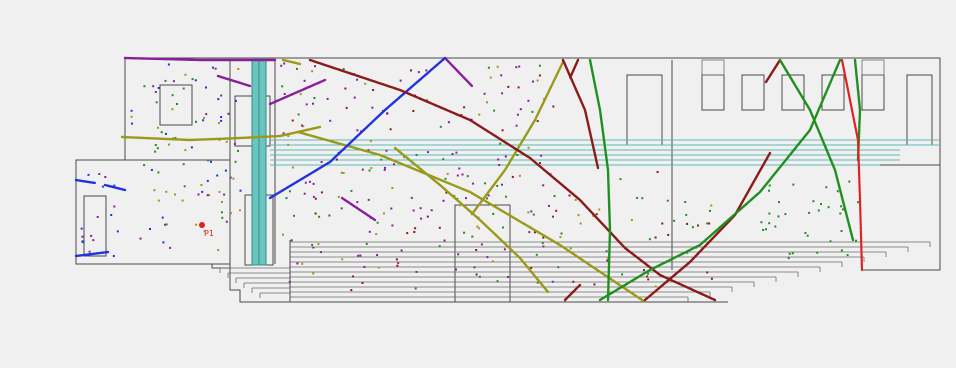  I want to click on olive-track, so click(517, 138).